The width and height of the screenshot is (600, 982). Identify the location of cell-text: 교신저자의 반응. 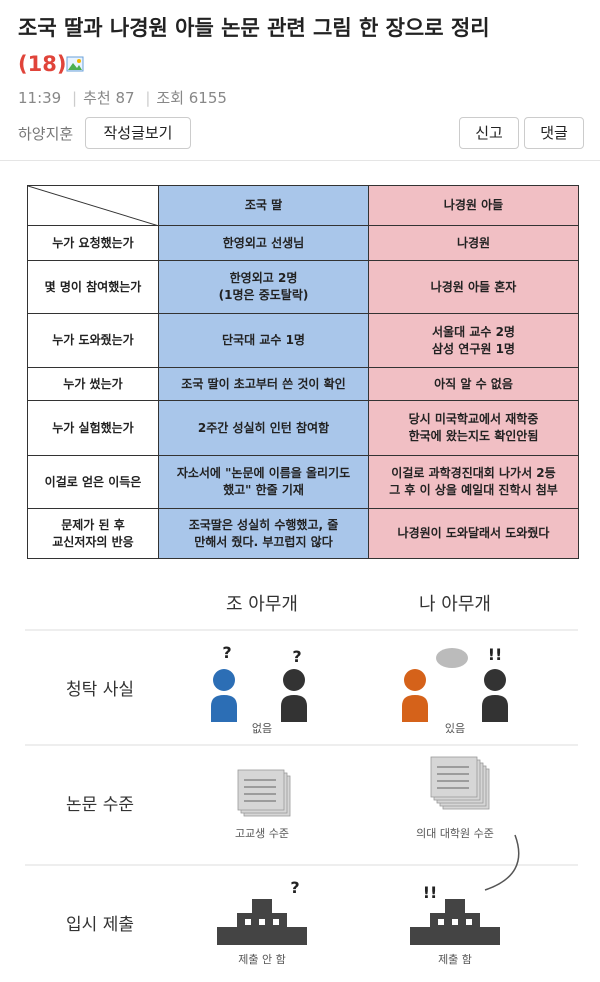
(93, 541).